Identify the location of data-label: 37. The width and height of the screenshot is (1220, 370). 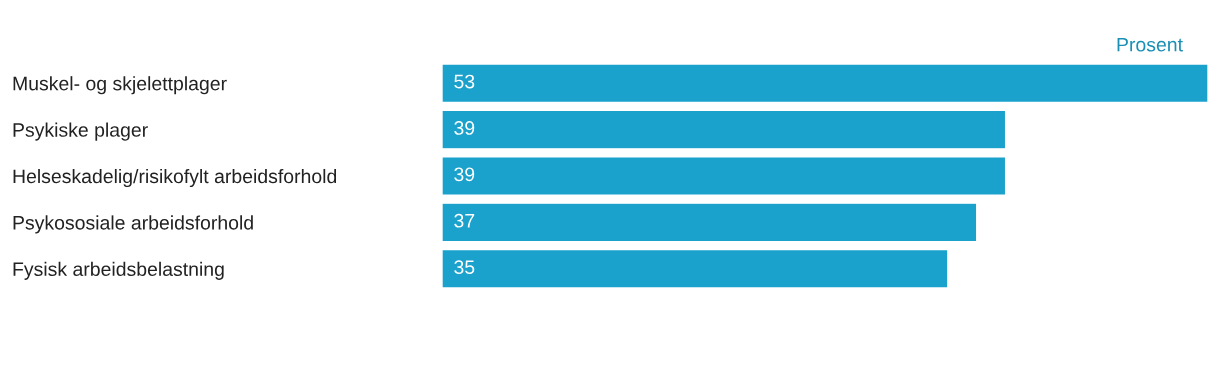
(464, 220).